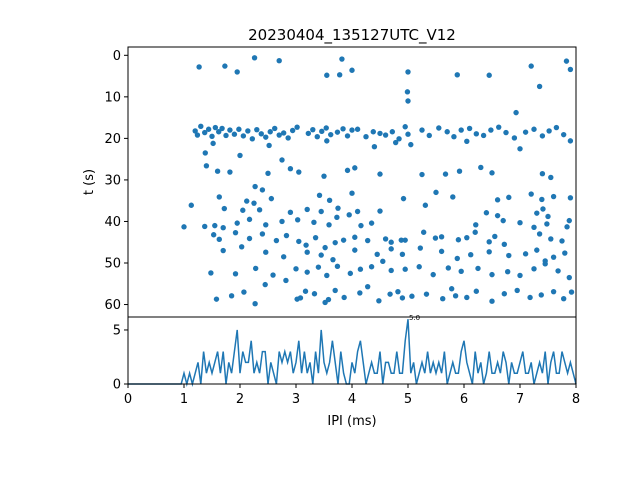  I want to click on y-ticks: 05, so click(120, 358).